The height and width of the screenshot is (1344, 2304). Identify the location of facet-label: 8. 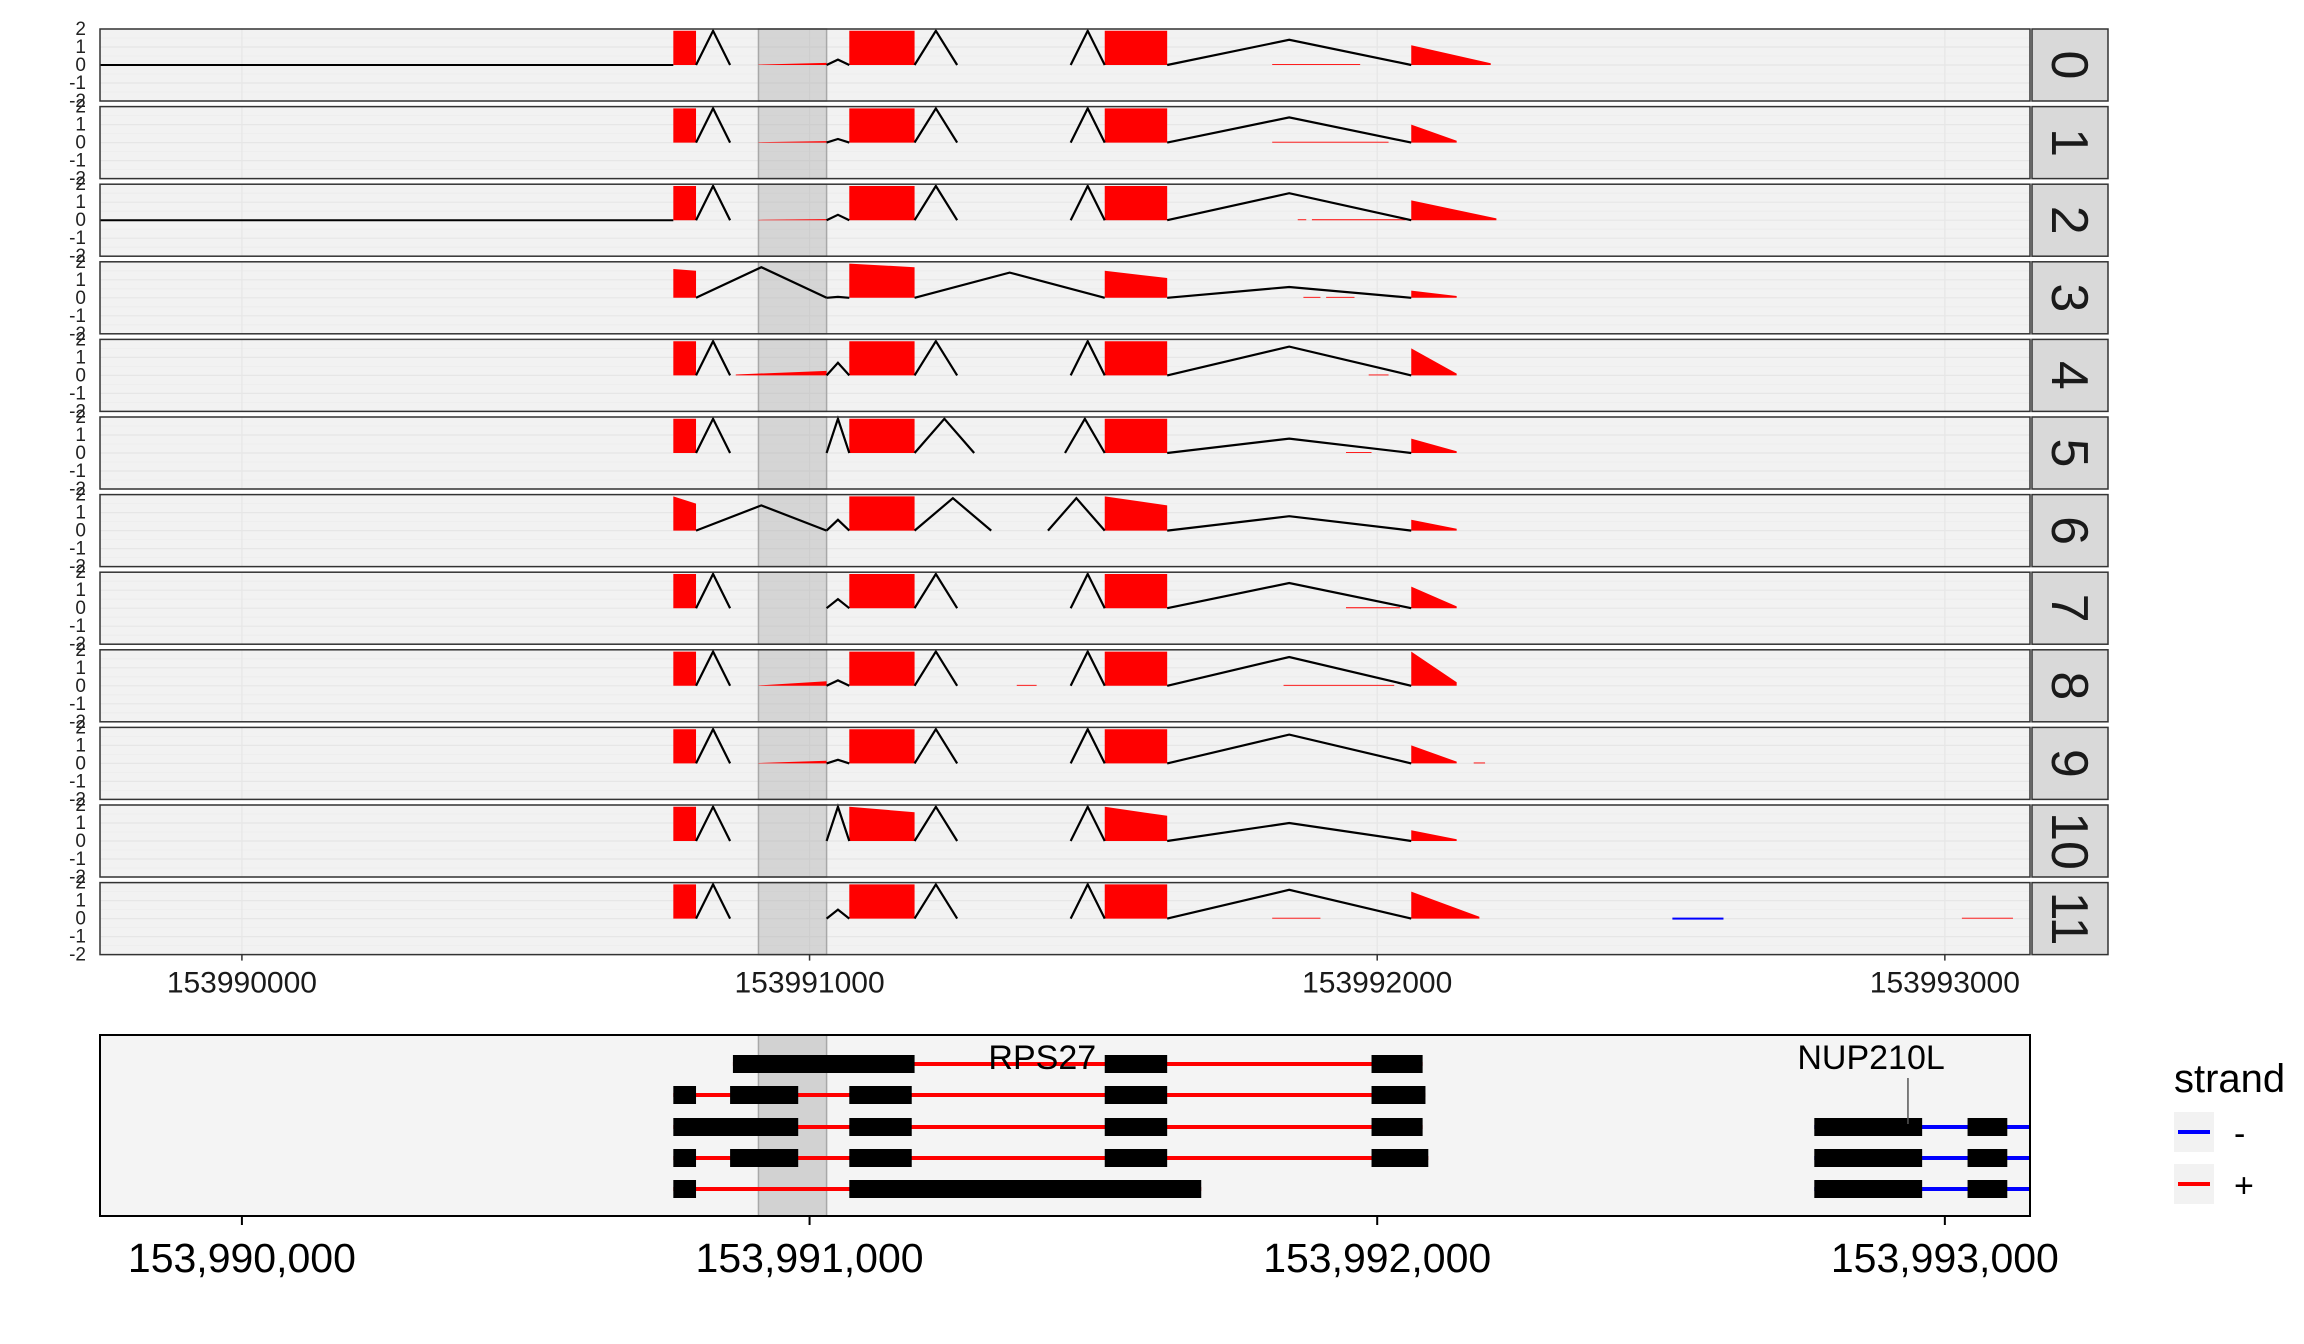
(2069, 685).